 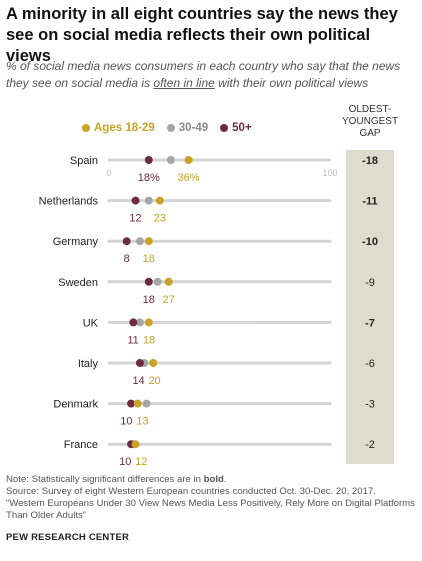 What do you see at coordinates (139, 322) in the screenshot?
I see `dot-30-49-uk` at bounding box center [139, 322].